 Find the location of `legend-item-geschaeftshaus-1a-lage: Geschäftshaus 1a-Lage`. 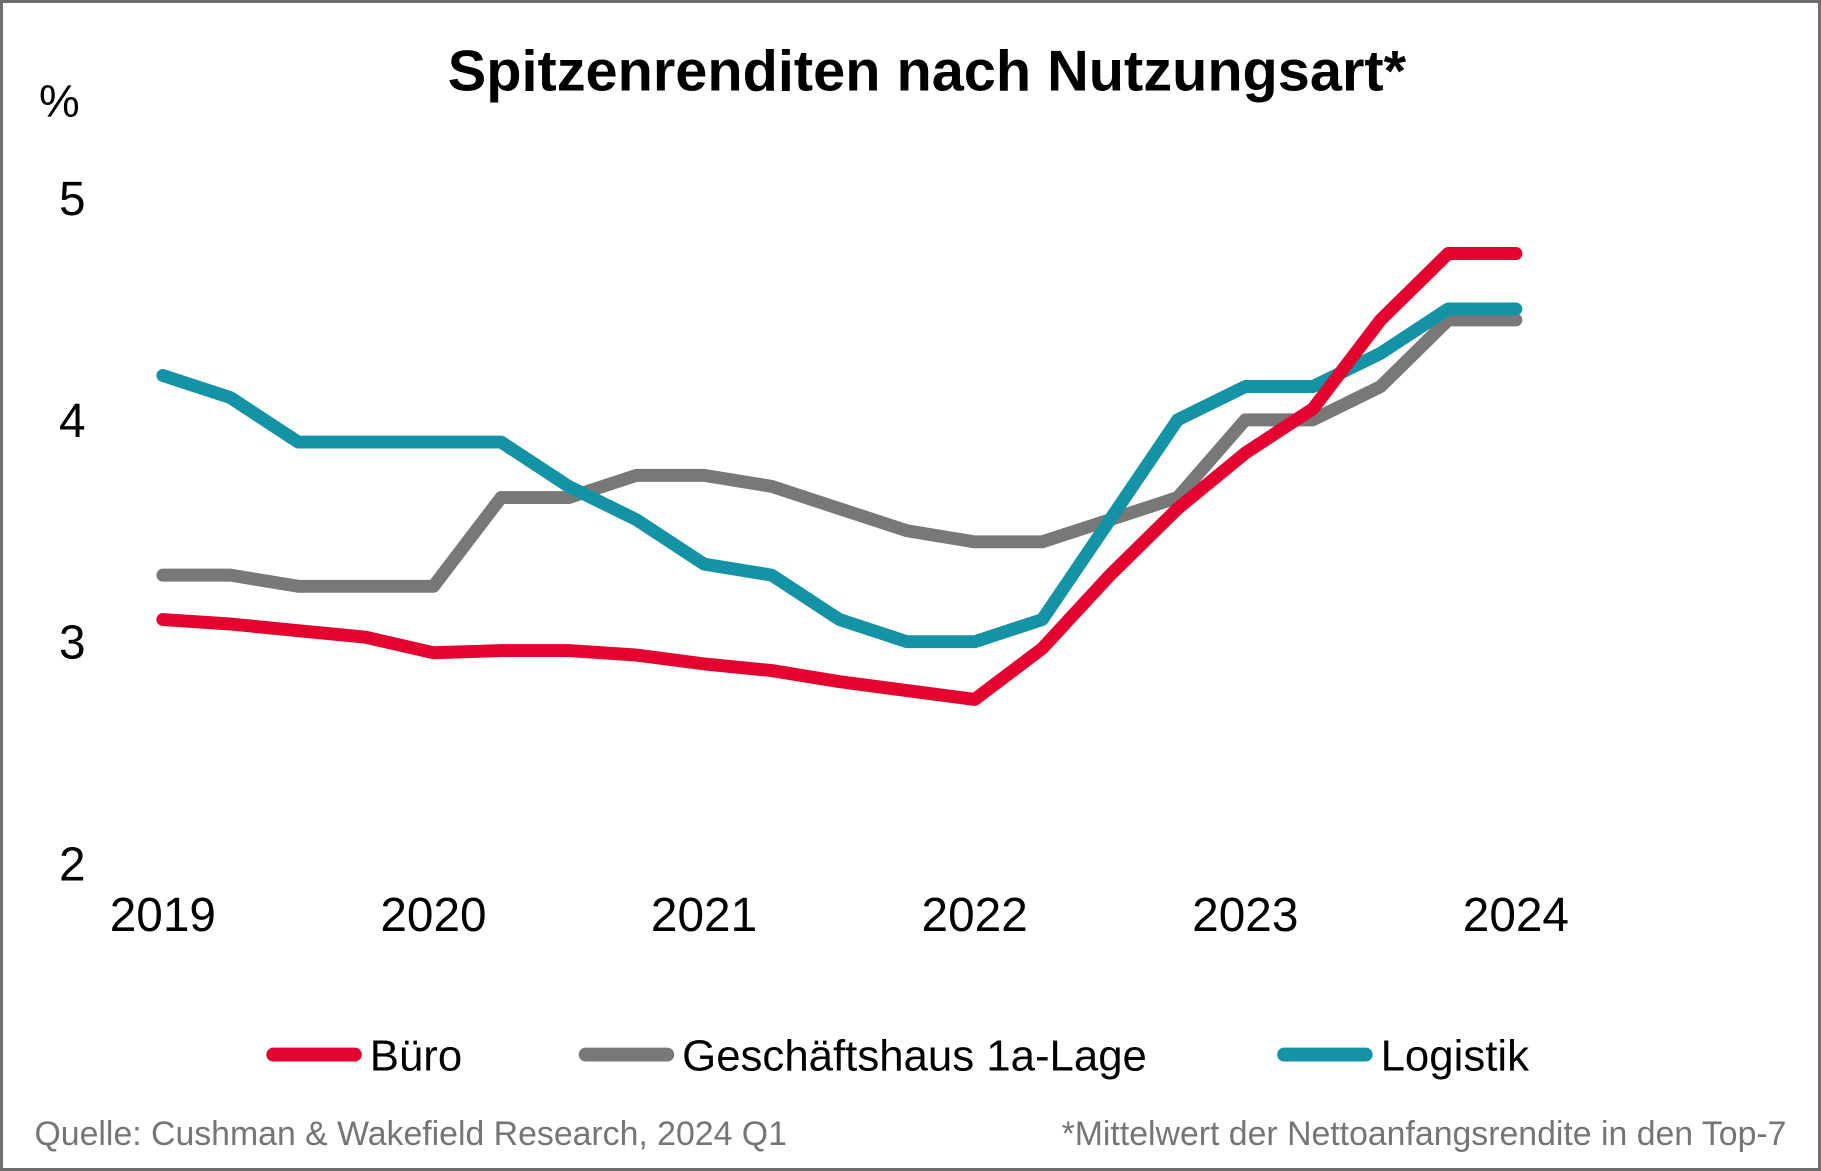

legend-item-geschaeftshaus-1a-lage: Geschäftshaus 1a-Lage is located at coordinates (862, 1056).